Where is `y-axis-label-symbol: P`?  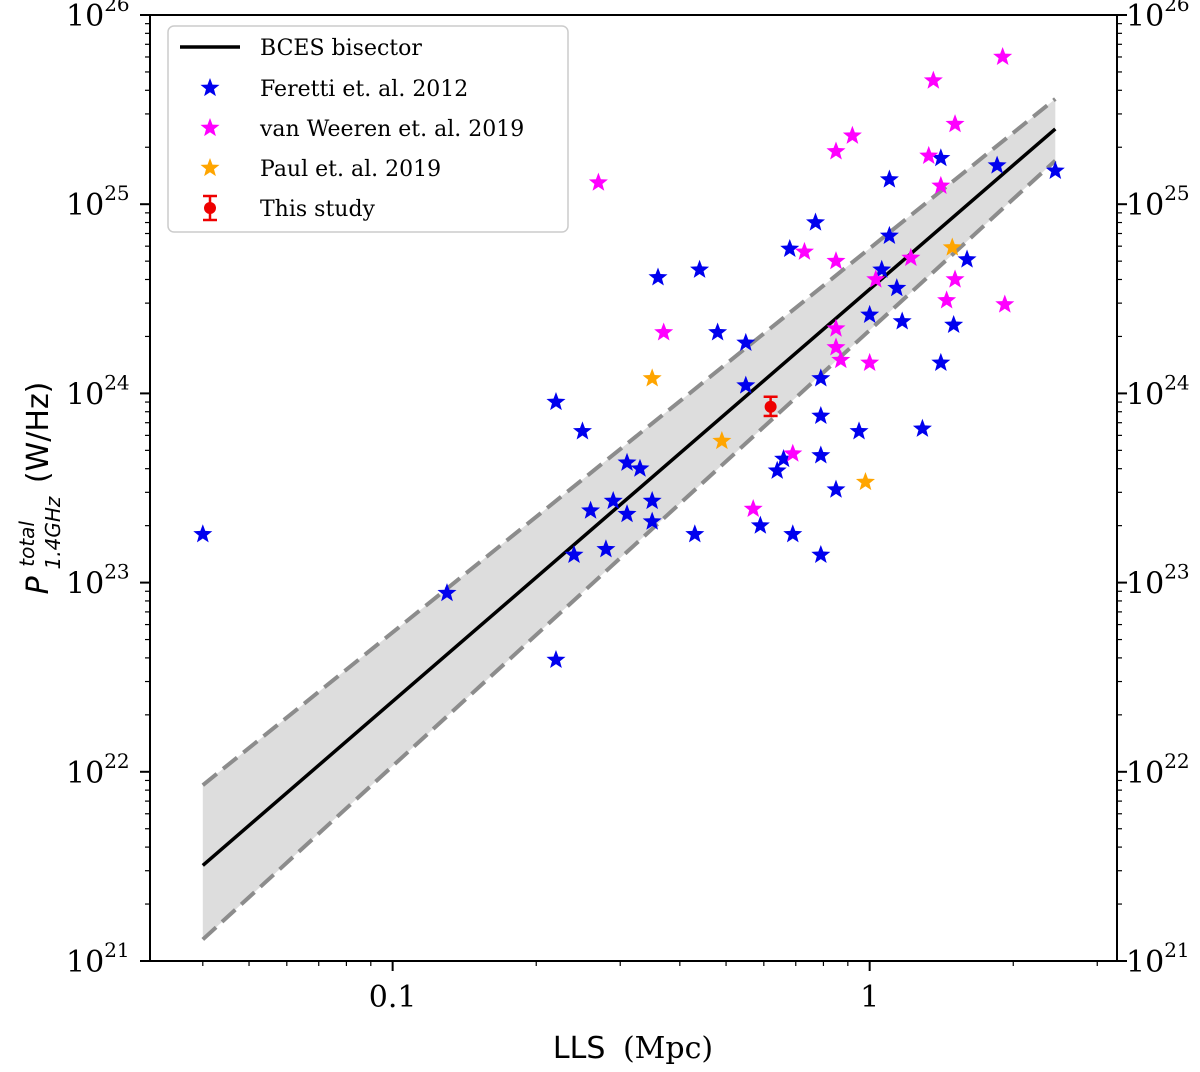 y-axis-label-symbol: P is located at coordinates (38, 584).